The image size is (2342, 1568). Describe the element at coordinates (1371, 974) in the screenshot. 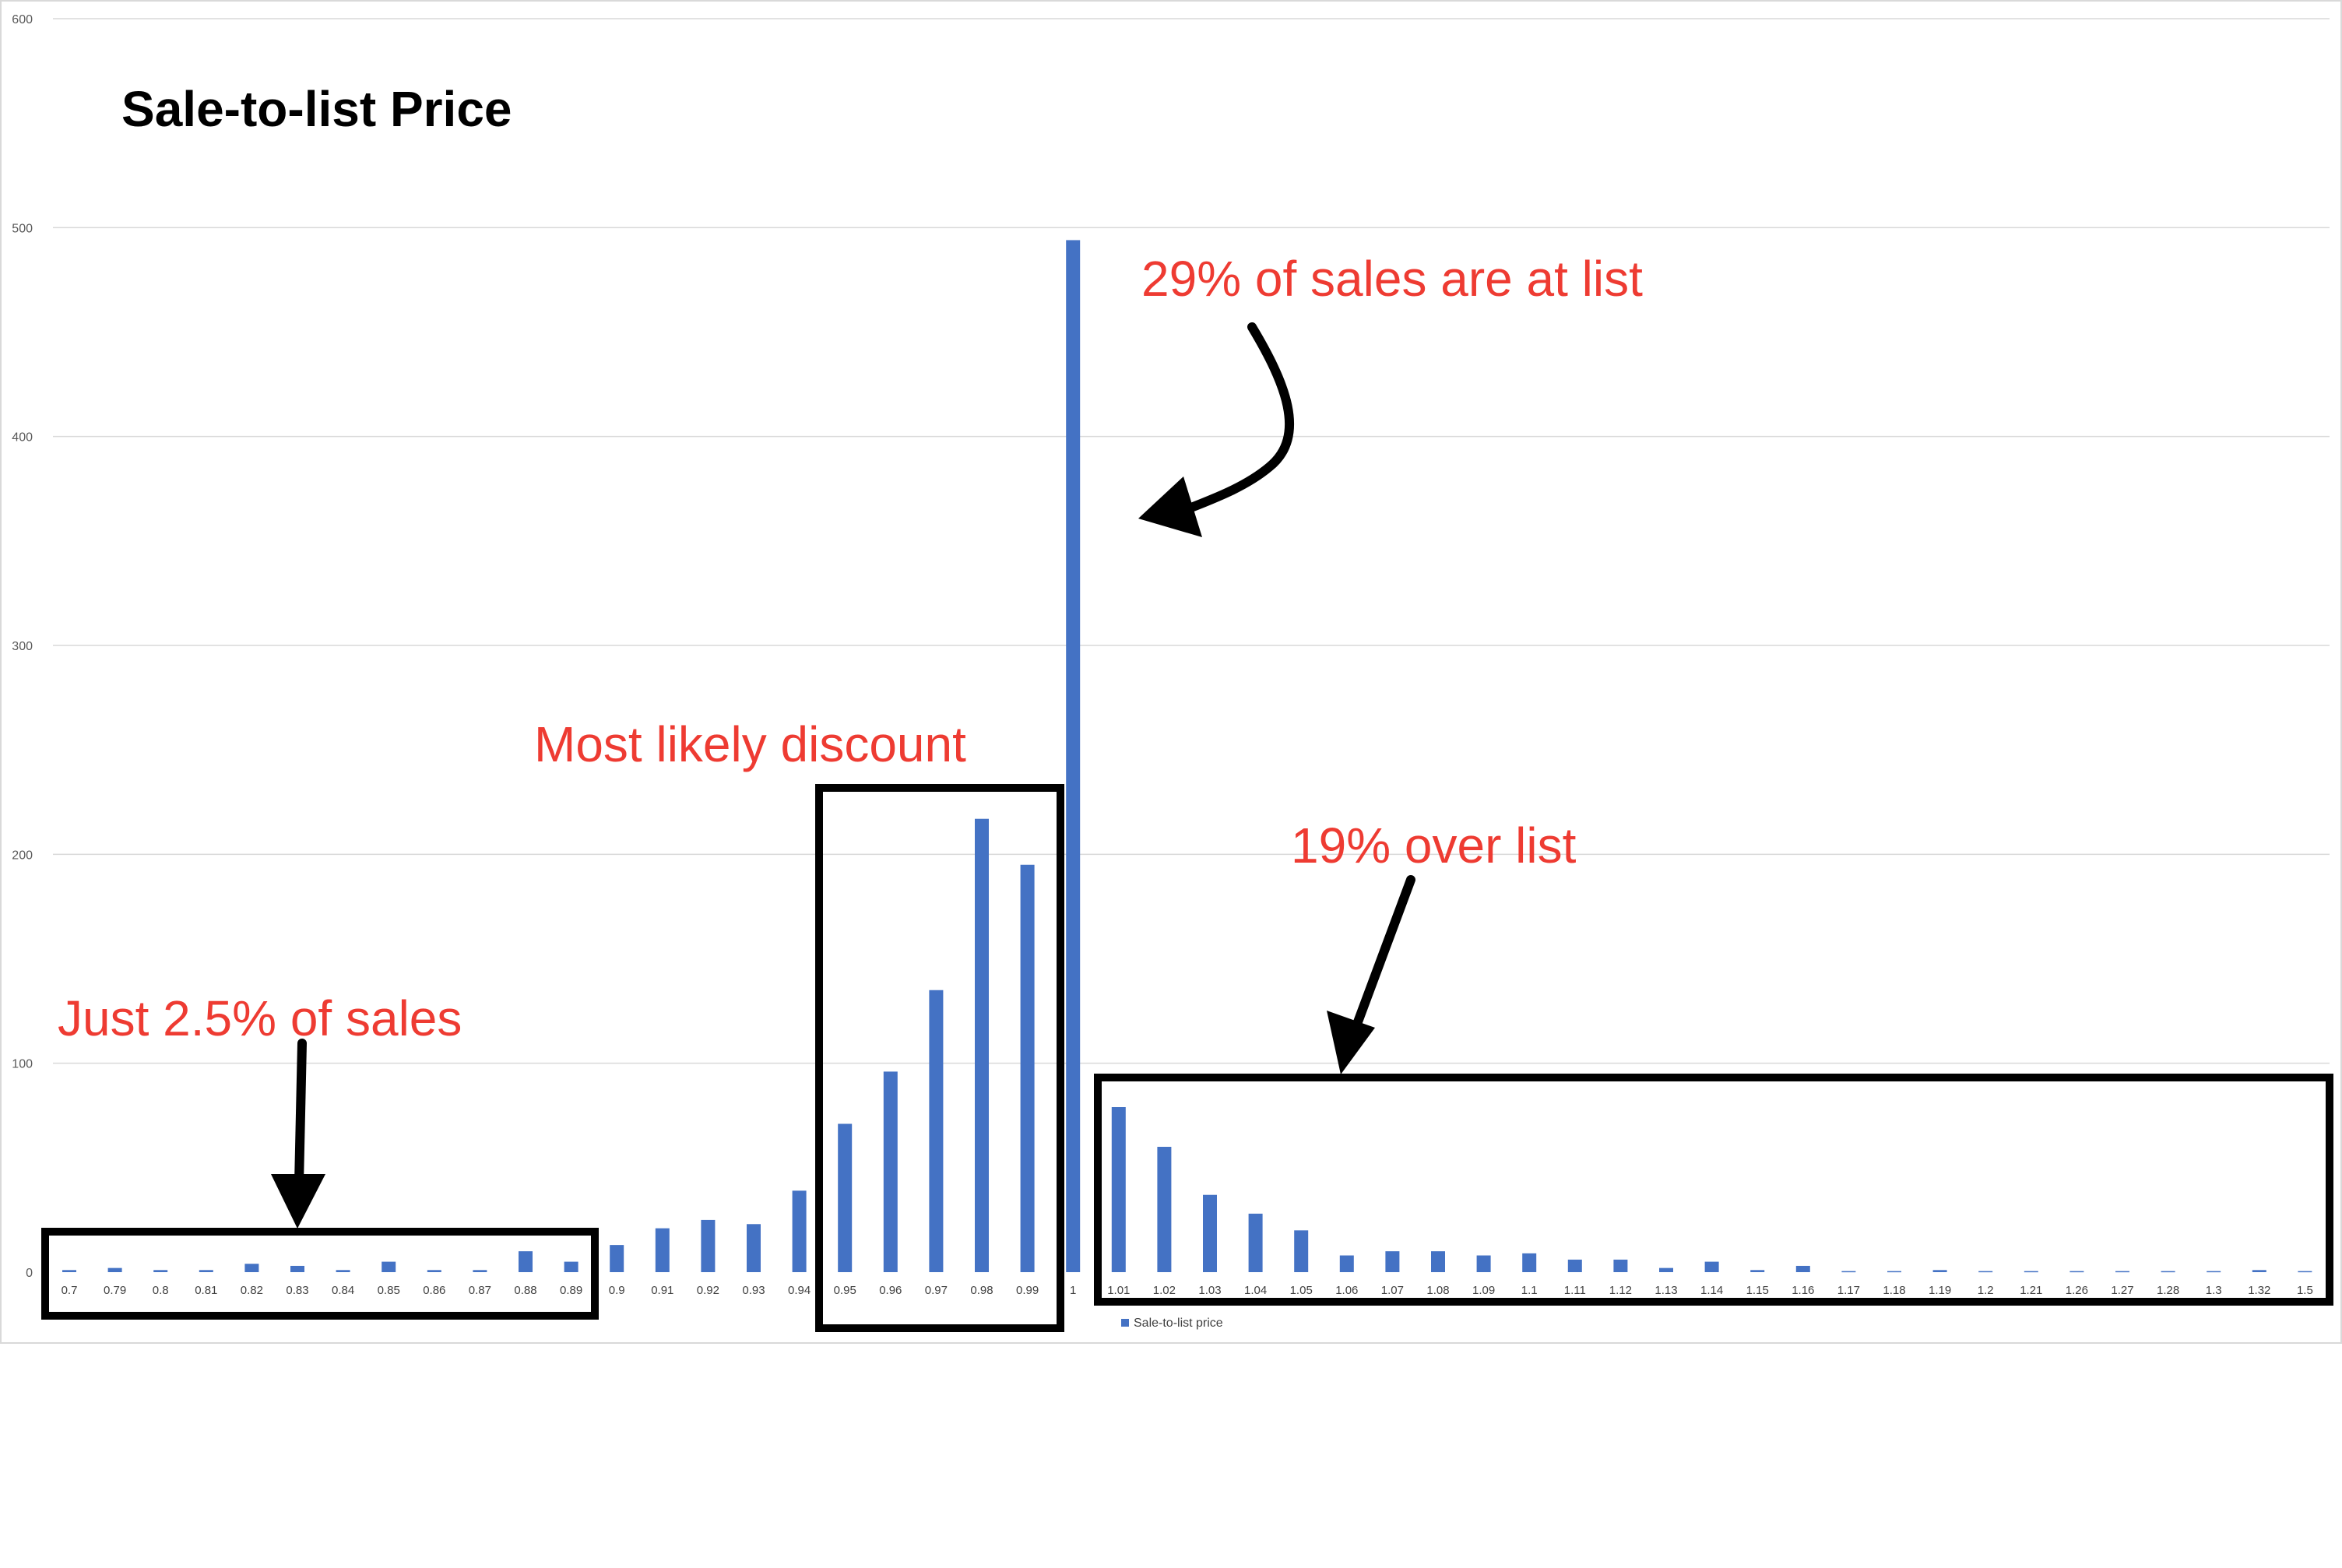

I see `arrow-over-list` at that location.